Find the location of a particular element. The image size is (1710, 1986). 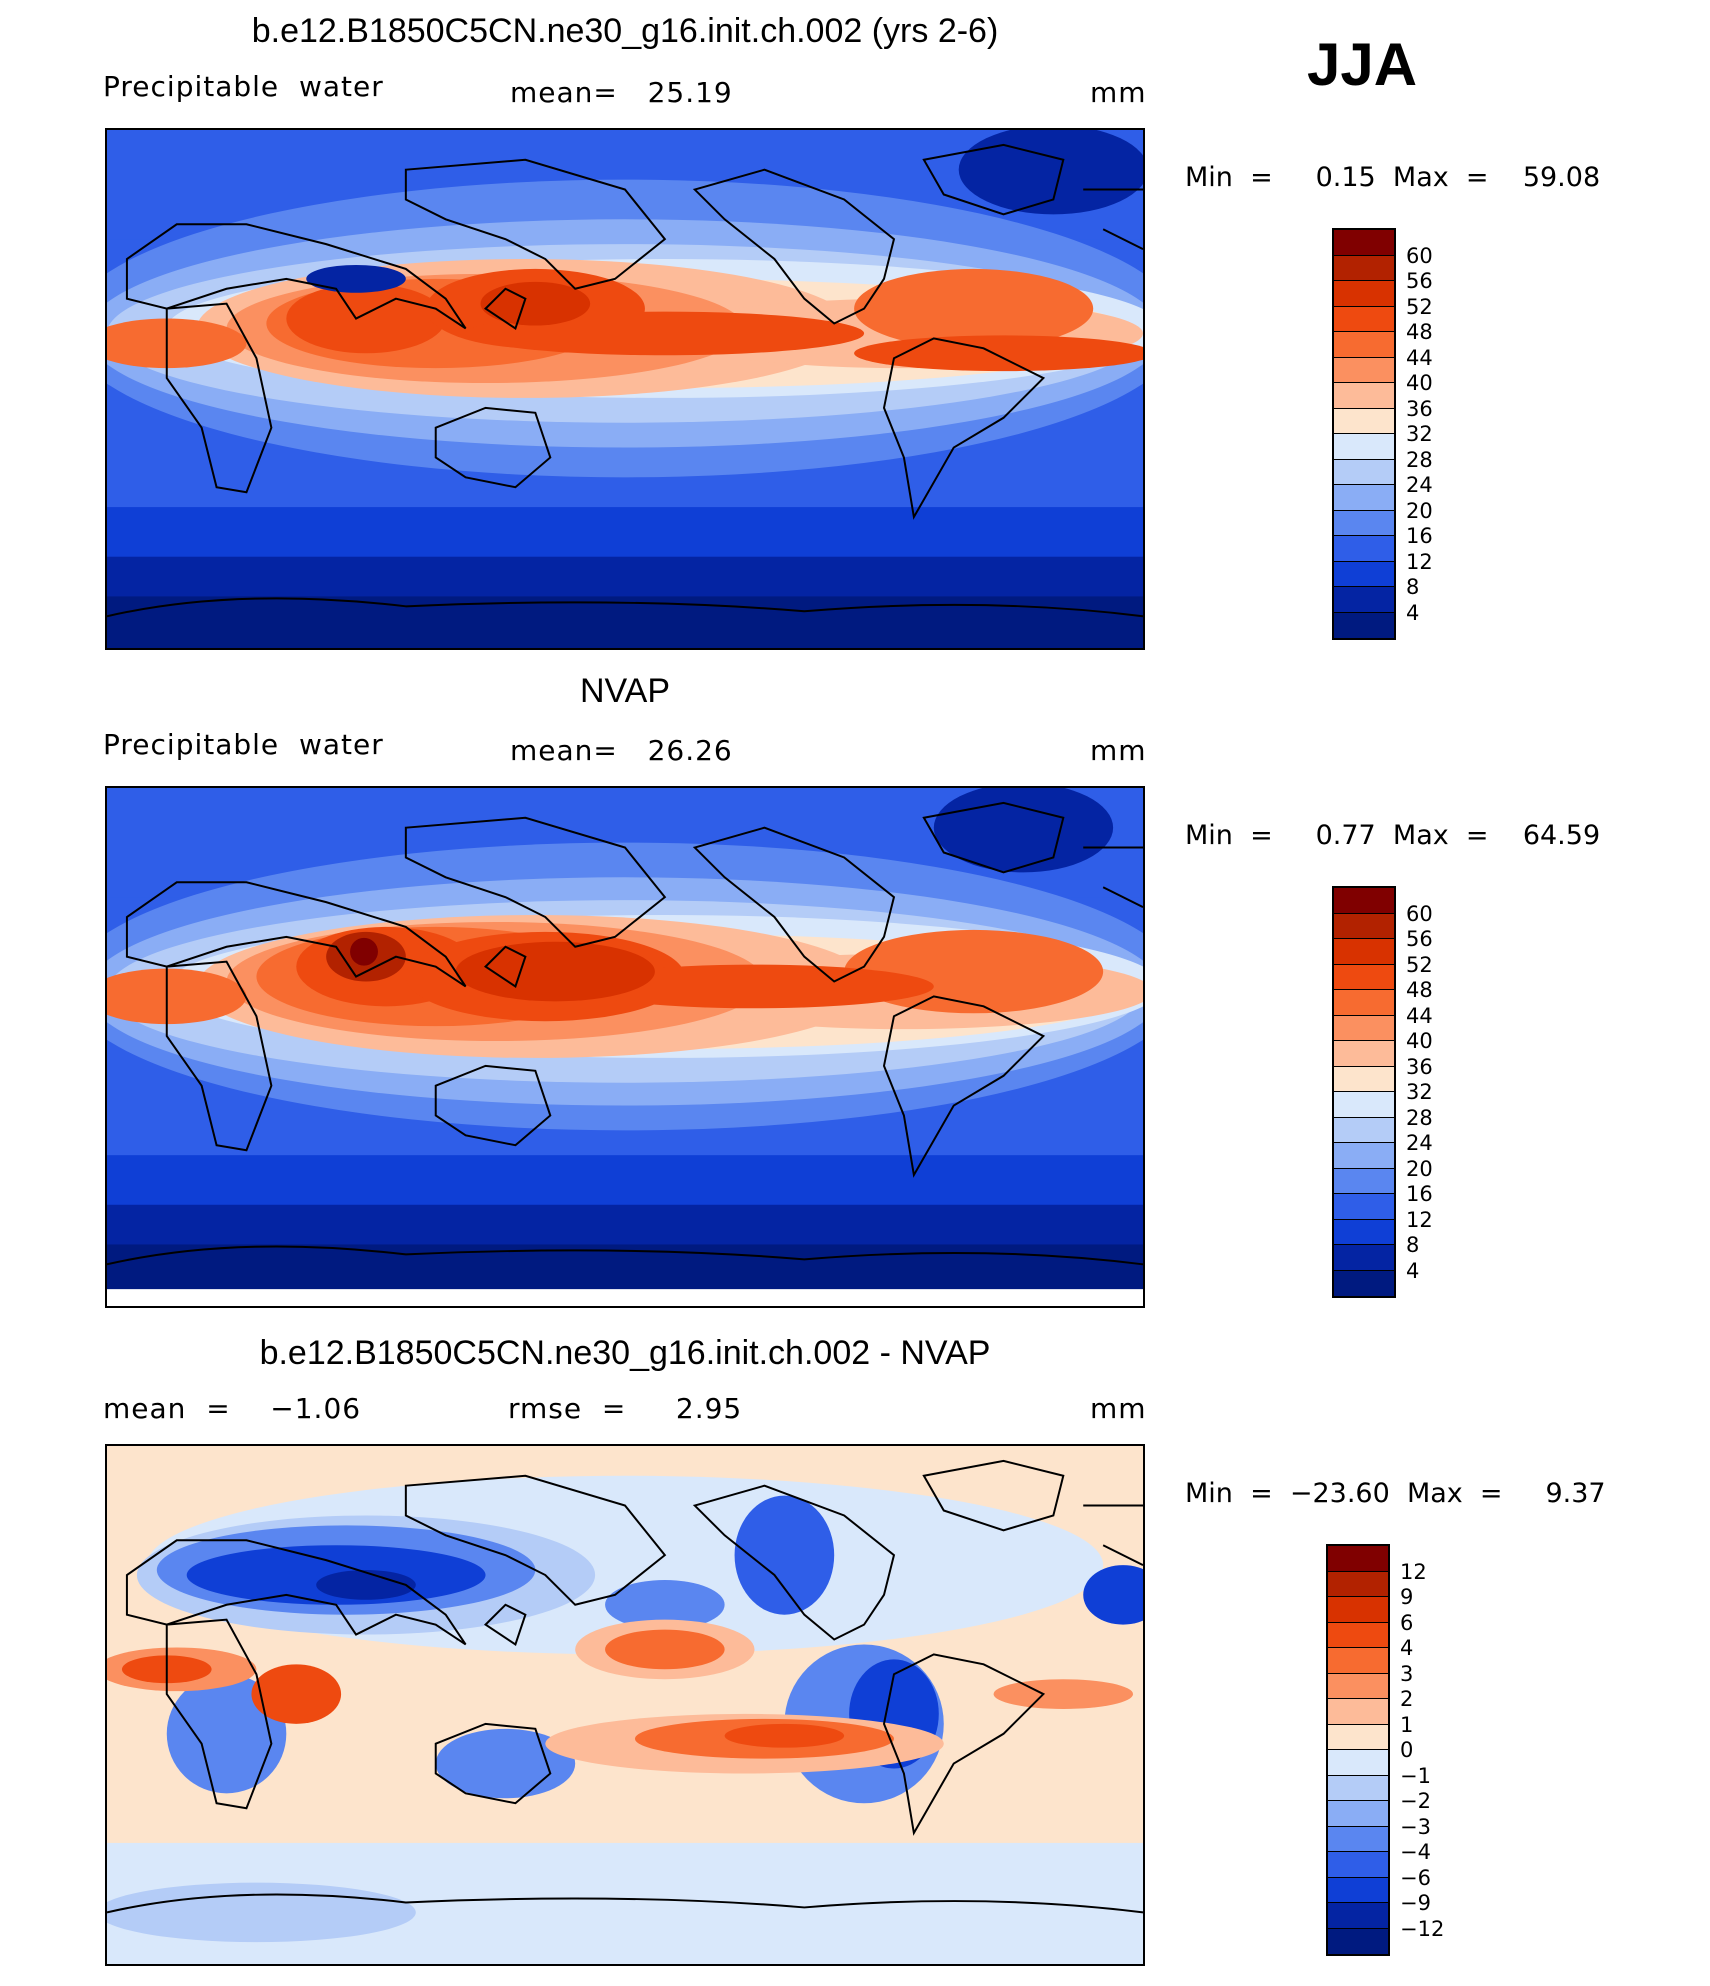

panel3-colorbar is located at coordinates (1358, 1750).